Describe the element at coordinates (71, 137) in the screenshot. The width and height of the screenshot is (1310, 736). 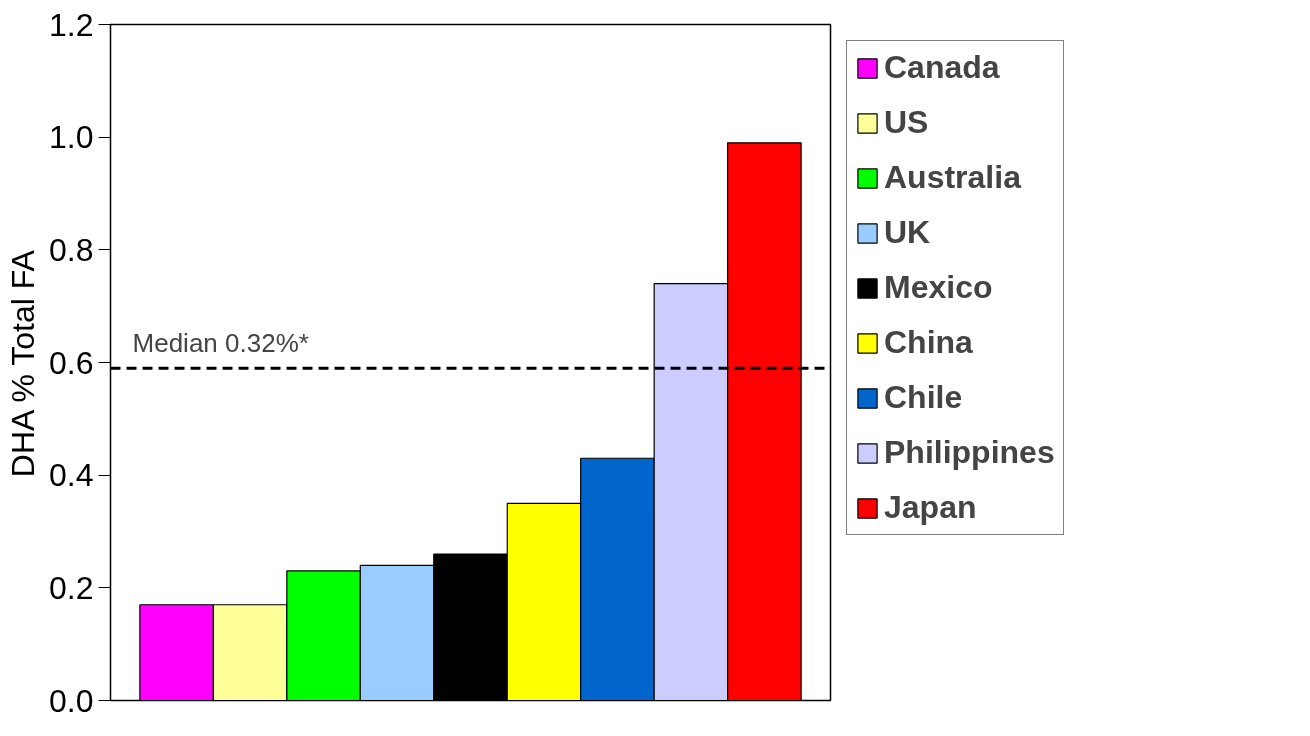
I see `y-tick-label: 1.0` at that location.